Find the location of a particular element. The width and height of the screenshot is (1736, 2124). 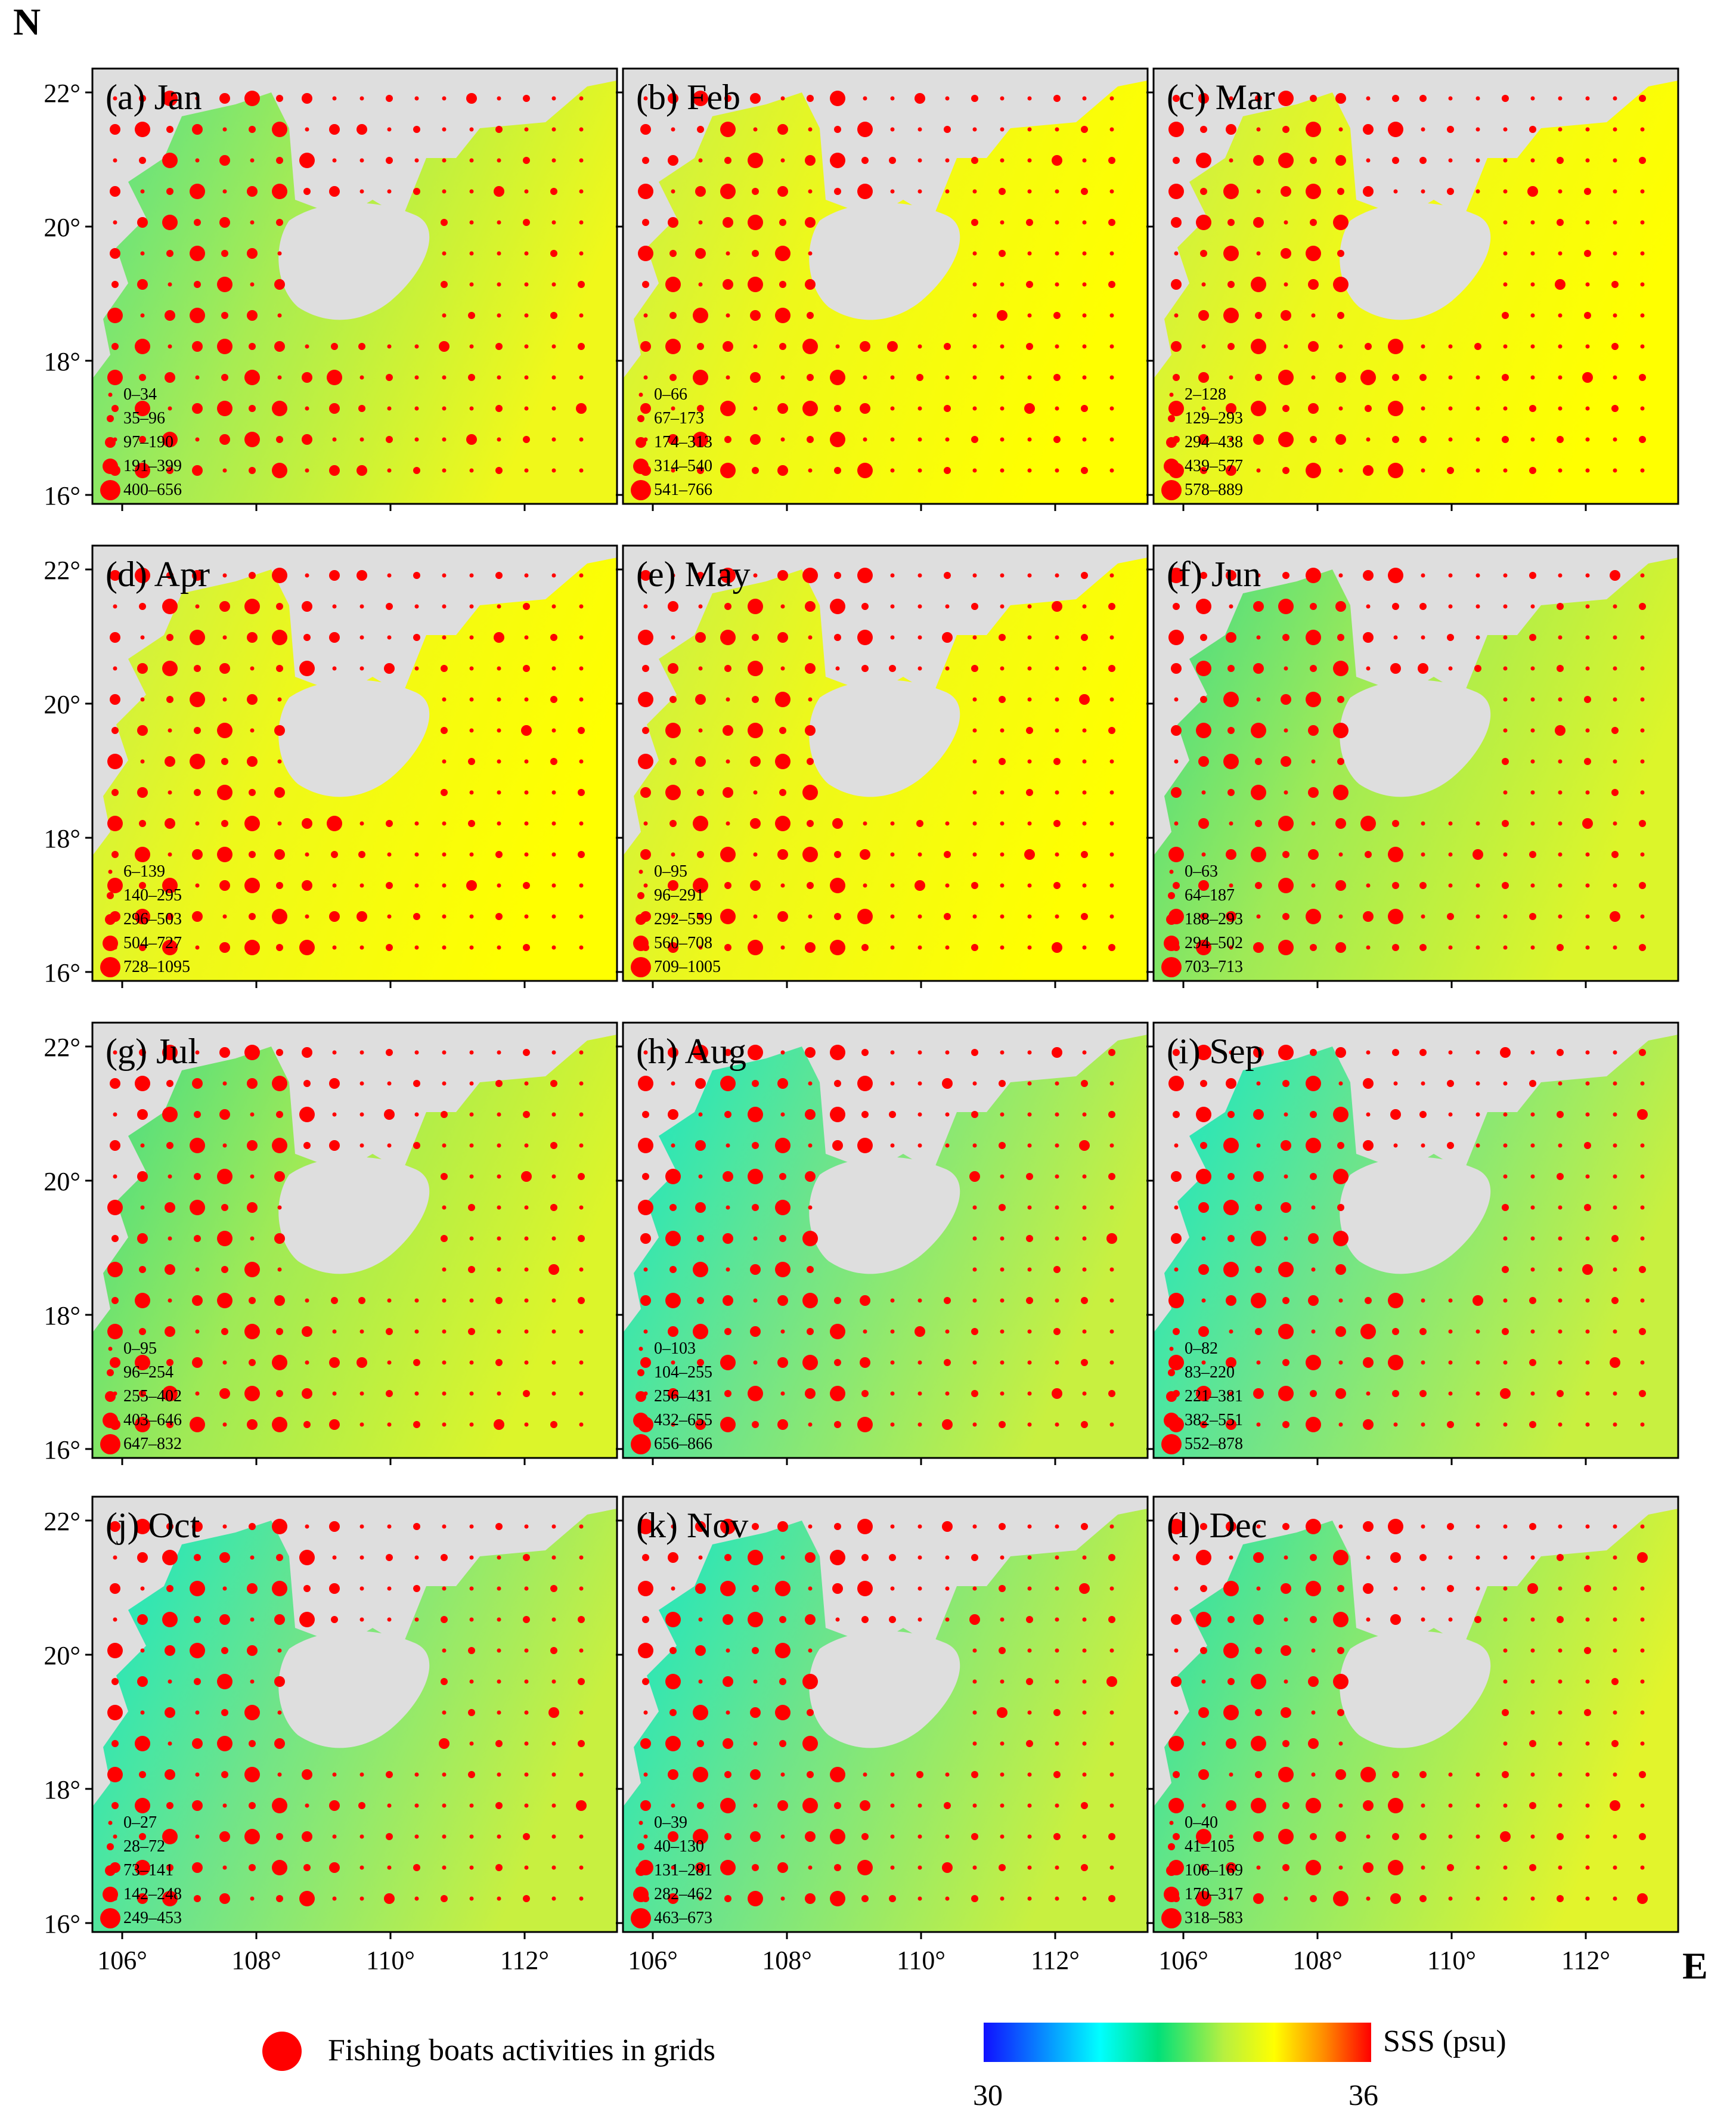

legend-range-label: 131–281 is located at coordinates (683, 1871).